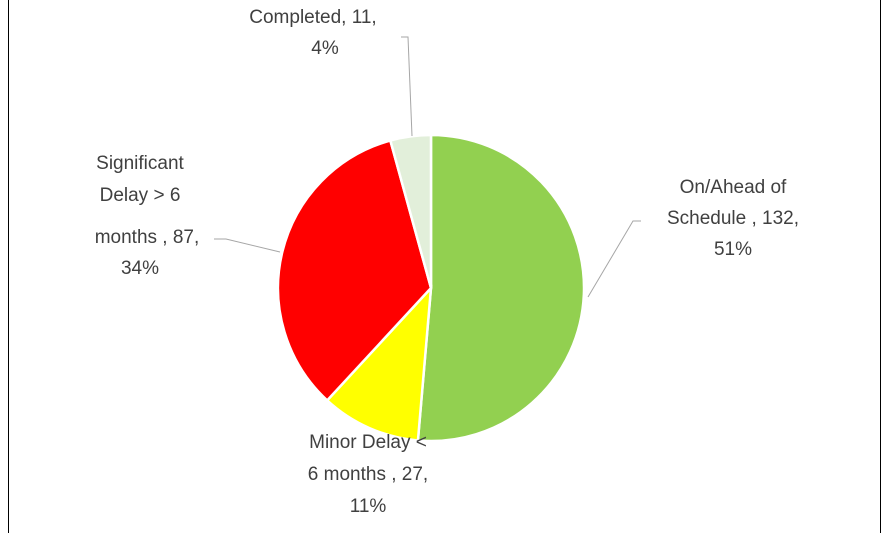 The image size is (882, 538). I want to click on data-label: 34%, so click(140, 268).